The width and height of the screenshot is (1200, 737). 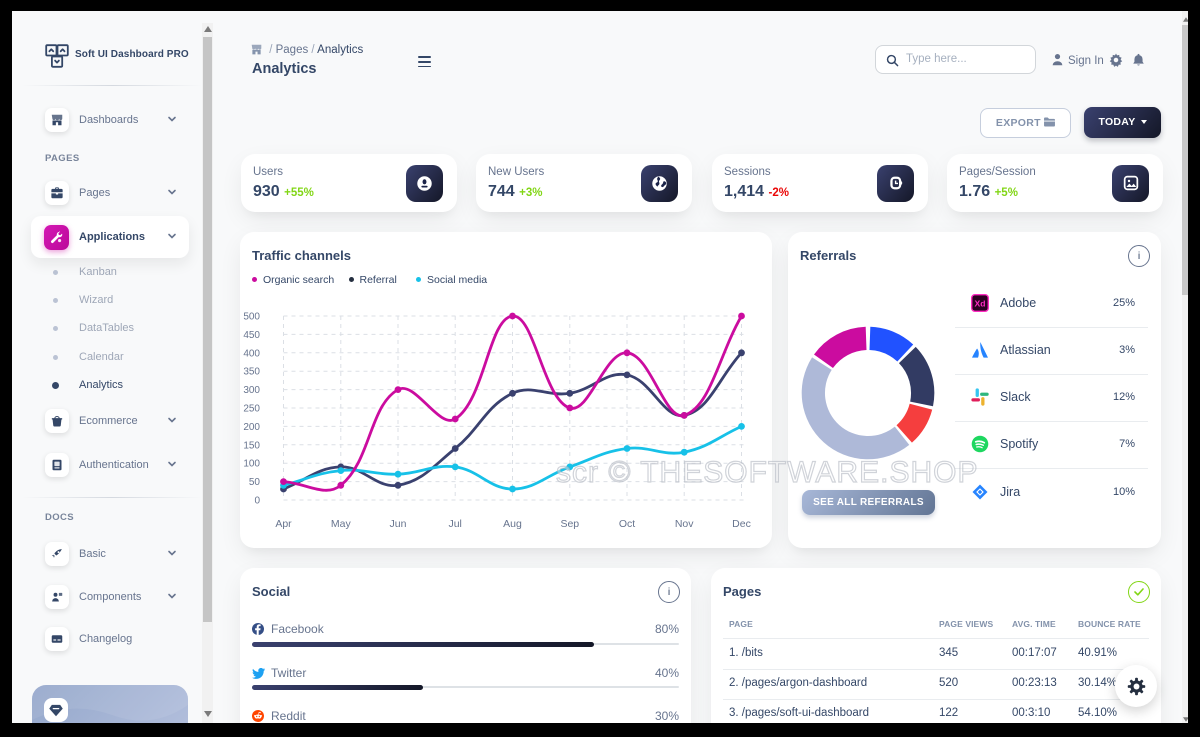 What do you see at coordinates (454, 524) in the screenshot?
I see `svg-text: Jul` at bounding box center [454, 524].